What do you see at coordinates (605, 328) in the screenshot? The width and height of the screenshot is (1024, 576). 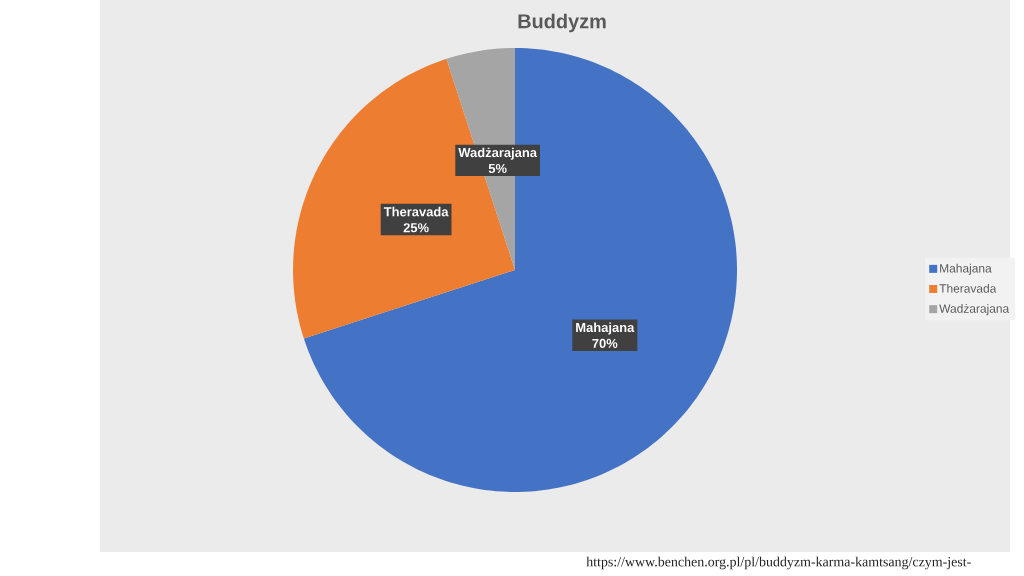 I see `slice-label: Mahajana` at bounding box center [605, 328].